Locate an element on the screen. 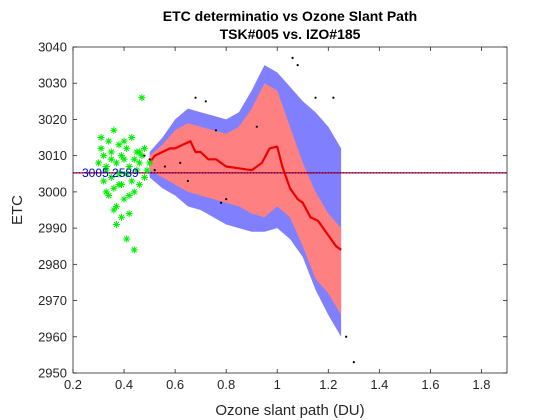  chart-title: ETC determinatio vs Ozone Slant Path is located at coordinates (290, 16).